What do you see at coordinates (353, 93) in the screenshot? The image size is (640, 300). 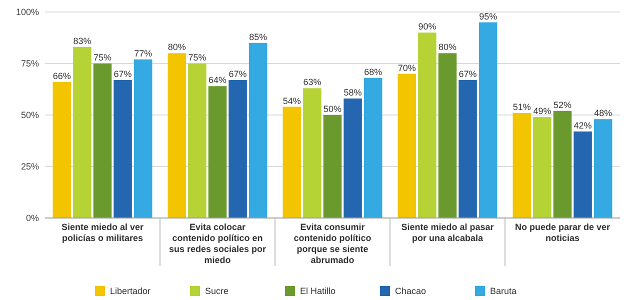 I see `data-label: 58%` at bounding box center [353, 93].